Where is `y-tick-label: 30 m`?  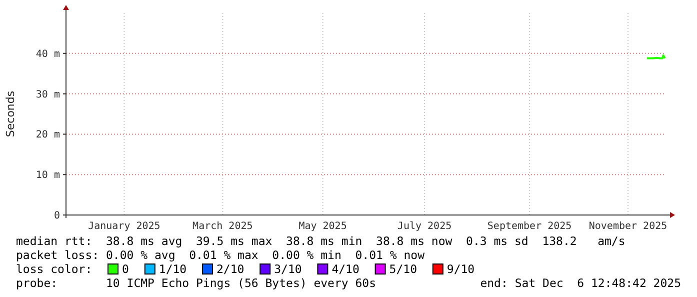 y-tick-label: 30 m is located at coordinates (48, 94).